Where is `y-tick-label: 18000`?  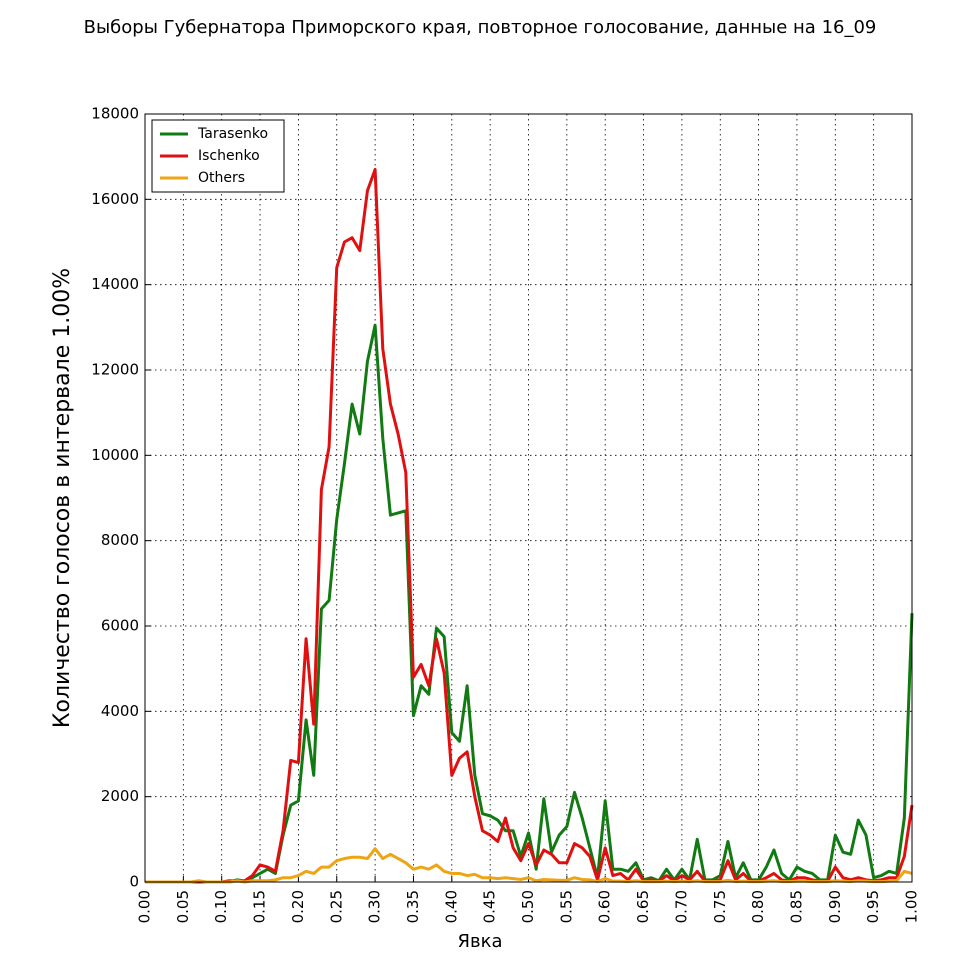 y-tick-label: 18000 is located at coordinates (115, 114).